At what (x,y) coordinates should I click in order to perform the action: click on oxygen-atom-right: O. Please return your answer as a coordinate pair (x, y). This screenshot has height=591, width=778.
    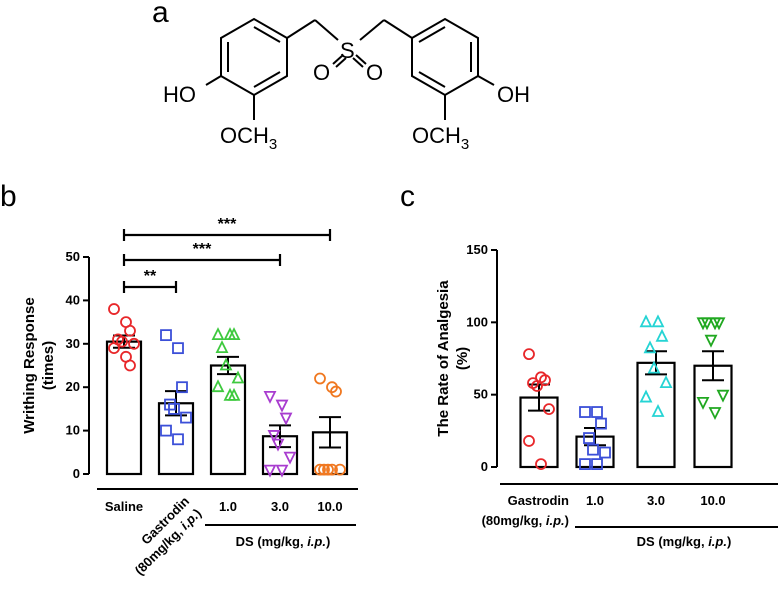
    Looking at the image, I should click on (374, 72).